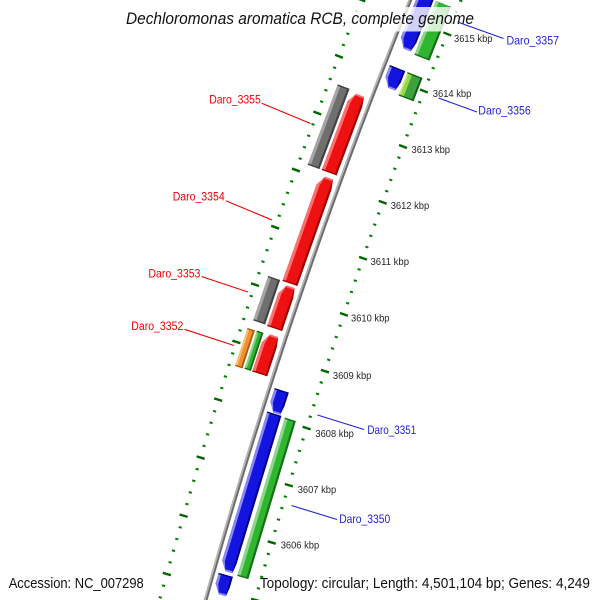  What do you see at coordinates (473, 39) in the screenshot?
I see `svg-text: 3615 kbp` at bounding box center [473, 39].